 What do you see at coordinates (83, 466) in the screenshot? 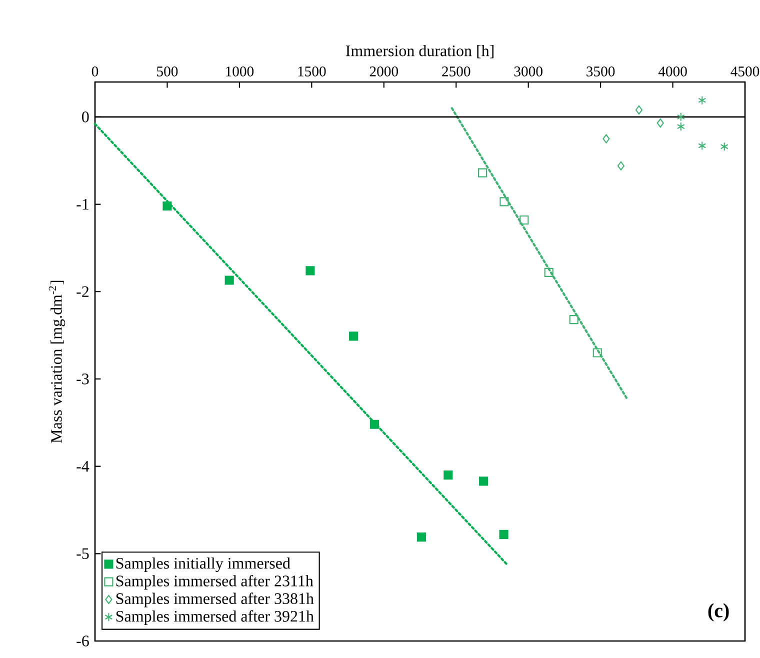
I see `y-tick-label: -4` at bounding box center [83, 466].